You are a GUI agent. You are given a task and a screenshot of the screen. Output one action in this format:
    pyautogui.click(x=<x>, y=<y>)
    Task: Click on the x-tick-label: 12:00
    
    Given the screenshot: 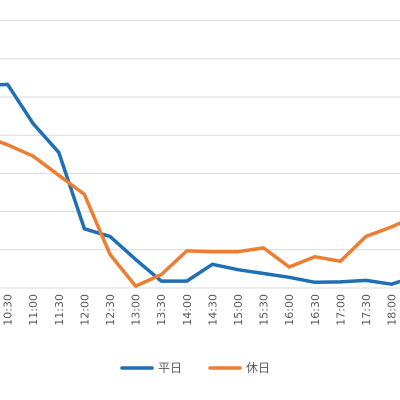 What is the action you would take?
    pyautogui.click(x=84, y=310)
    